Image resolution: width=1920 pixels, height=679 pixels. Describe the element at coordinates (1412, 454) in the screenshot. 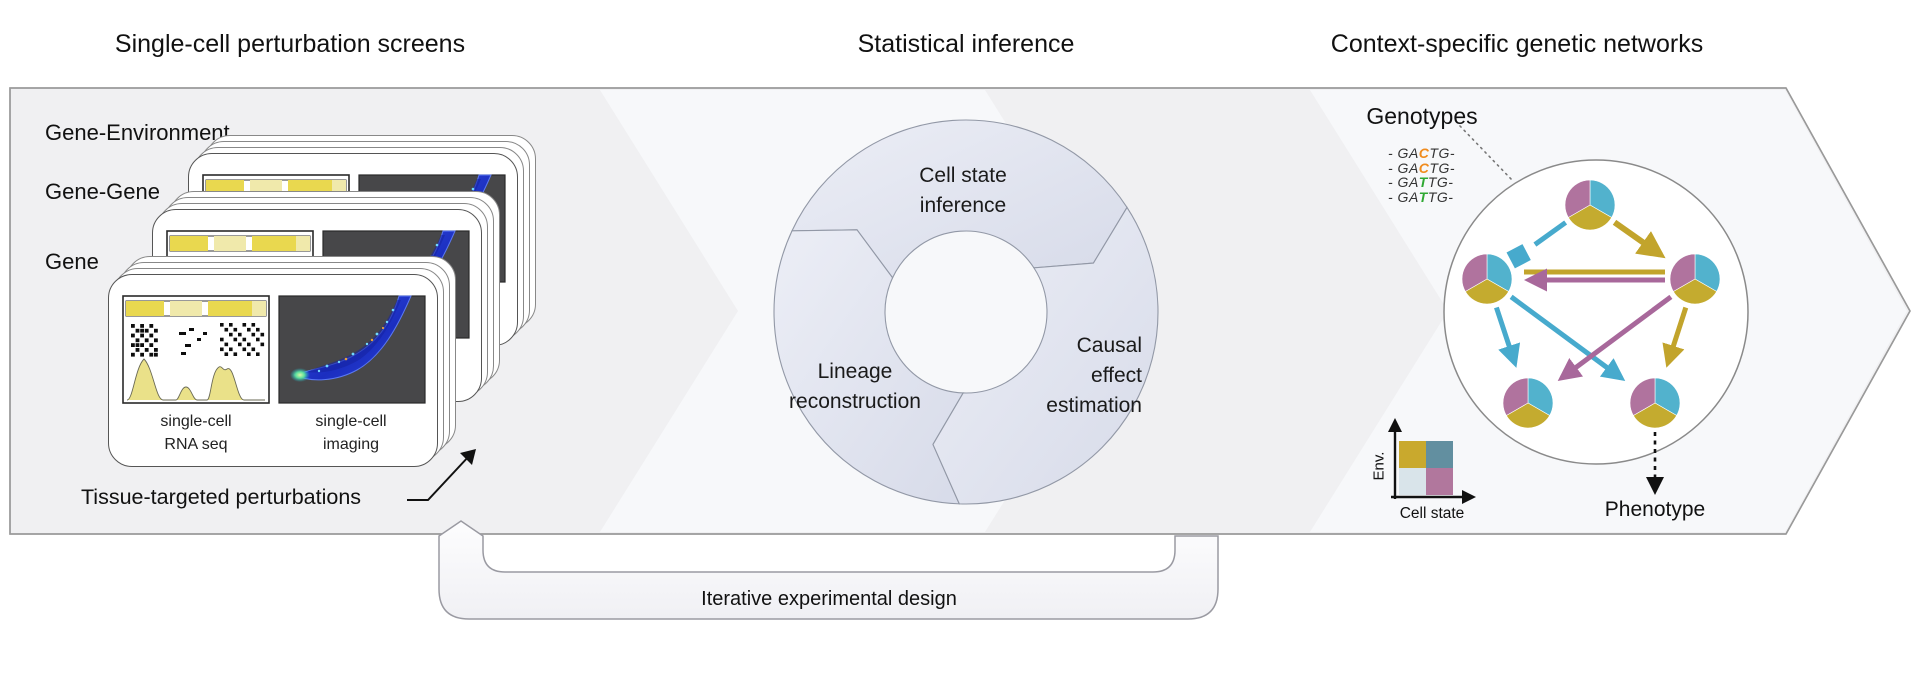

I see `legend-cell-top-left` at that location.